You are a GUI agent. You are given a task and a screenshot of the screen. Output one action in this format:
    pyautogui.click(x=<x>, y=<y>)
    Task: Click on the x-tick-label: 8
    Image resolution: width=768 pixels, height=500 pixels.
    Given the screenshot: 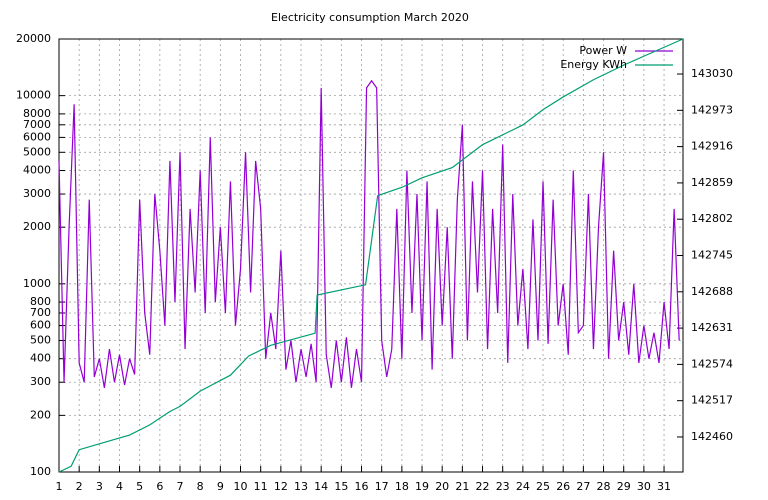 What is the action you would take?
    pyautogui.click(x=200, y=486)
    